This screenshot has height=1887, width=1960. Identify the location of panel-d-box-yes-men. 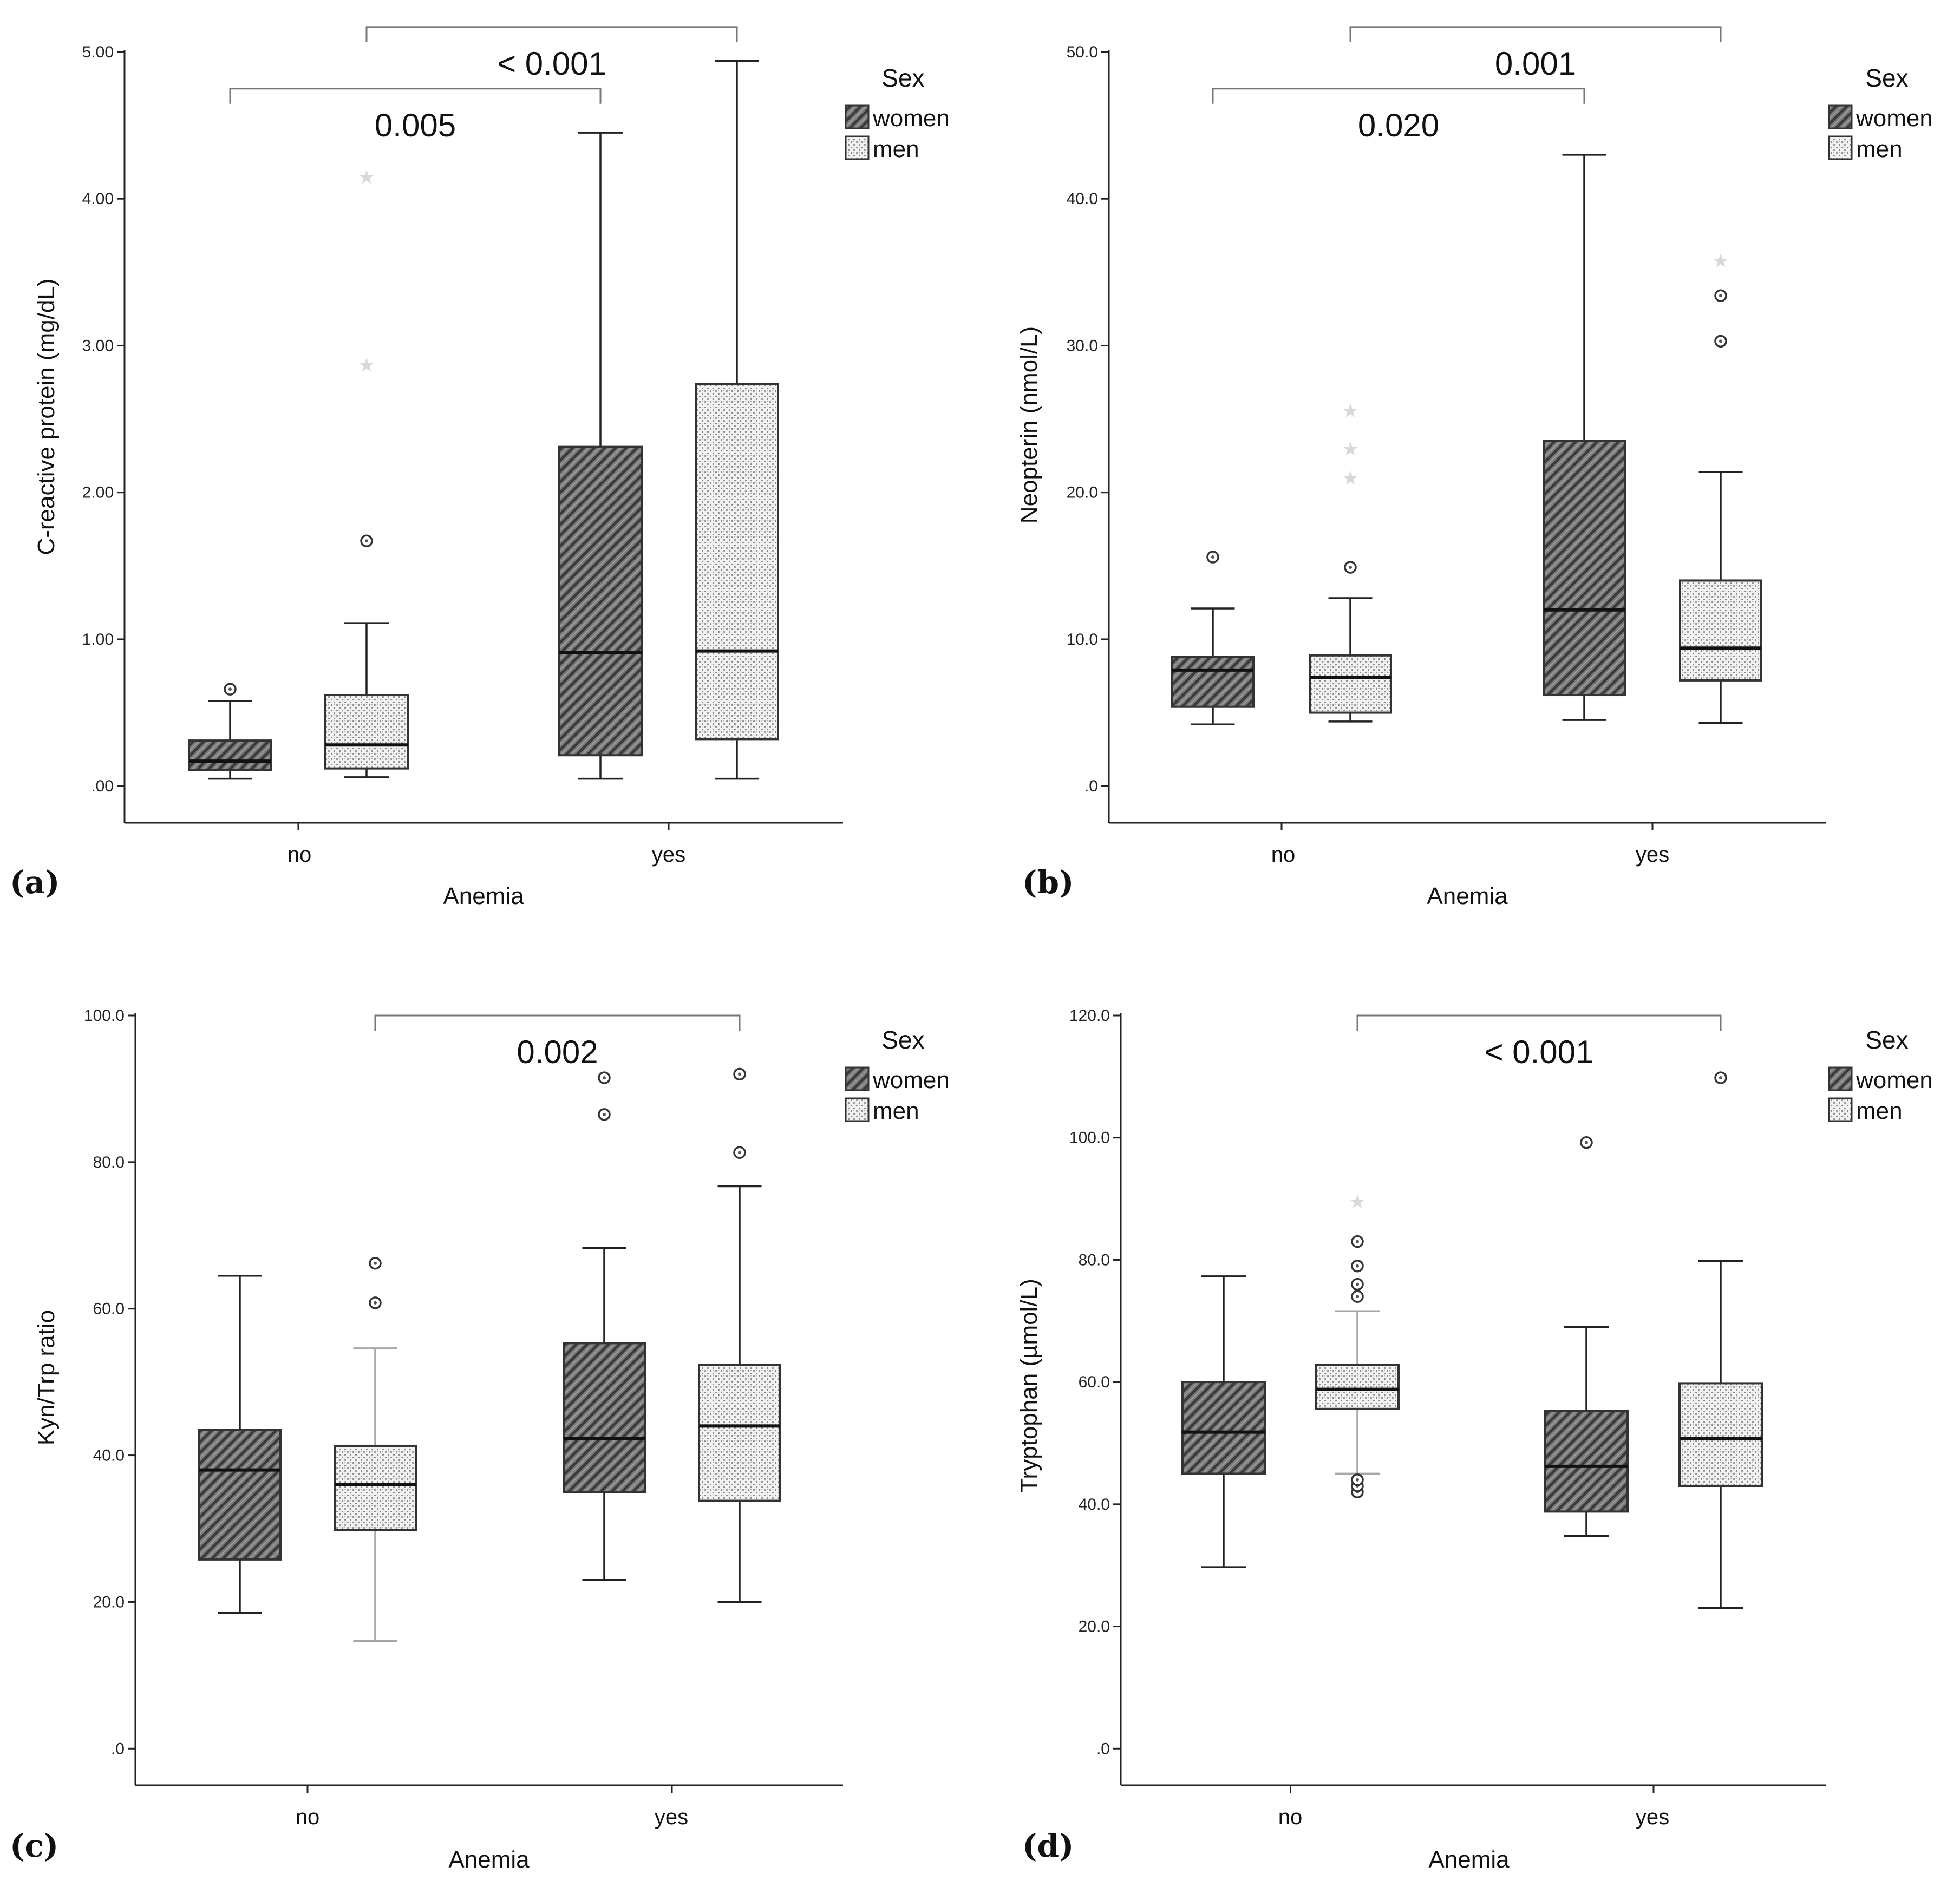
(1720, 1340).